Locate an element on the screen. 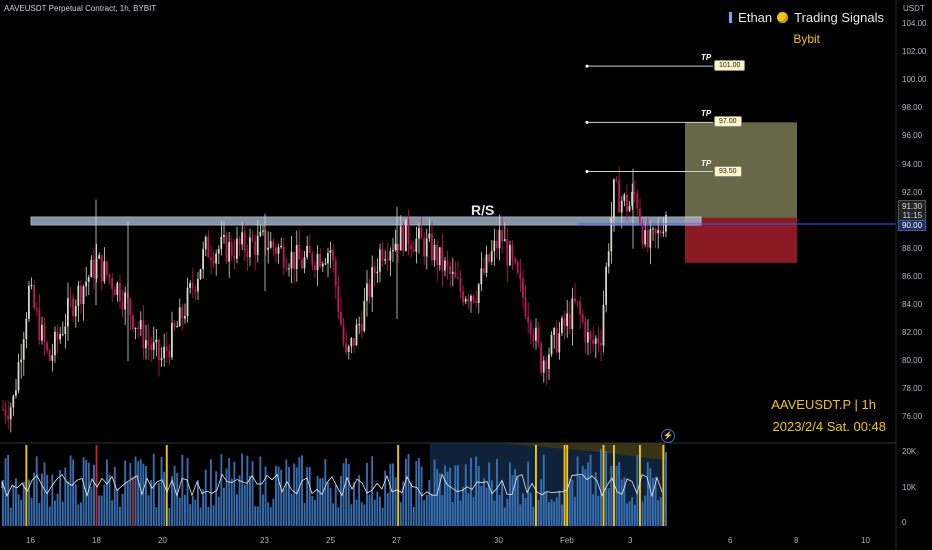 The height and width of the screenshot is (550, 932). tp-price-box: 93.50 is located at coordinates (728, 171).